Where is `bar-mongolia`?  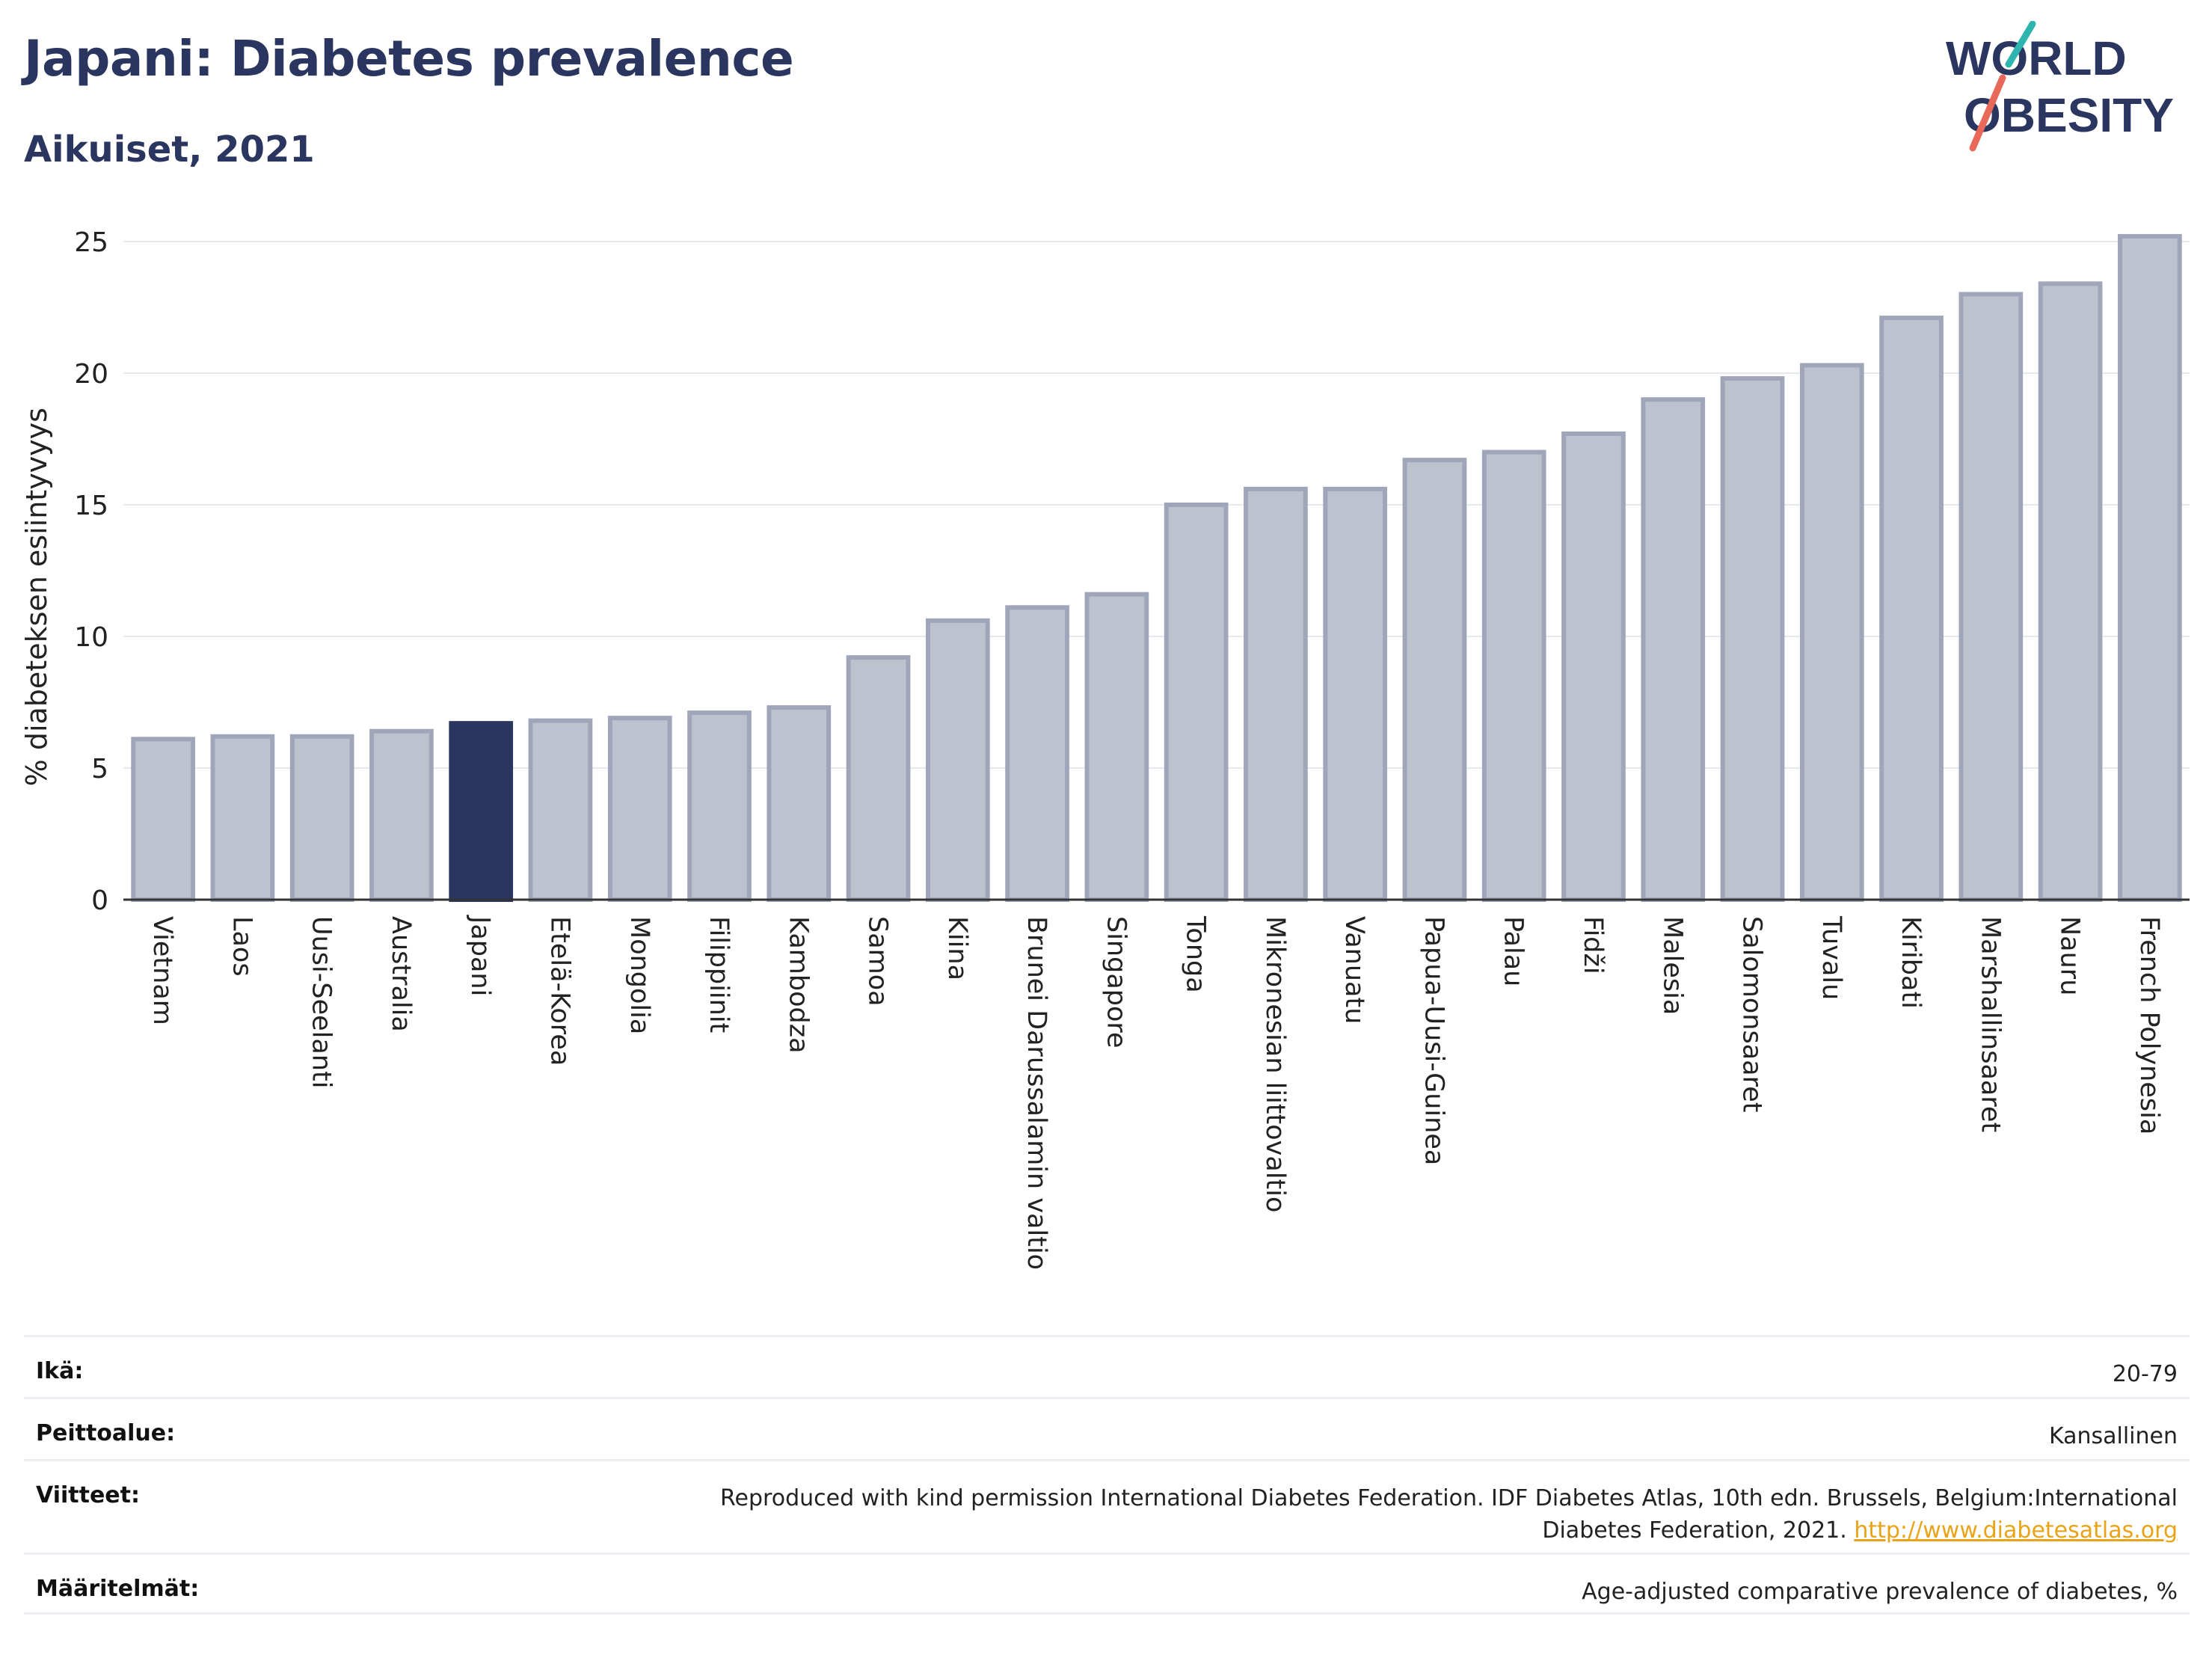 bar-mongolia is located at coordinates (639, 809).